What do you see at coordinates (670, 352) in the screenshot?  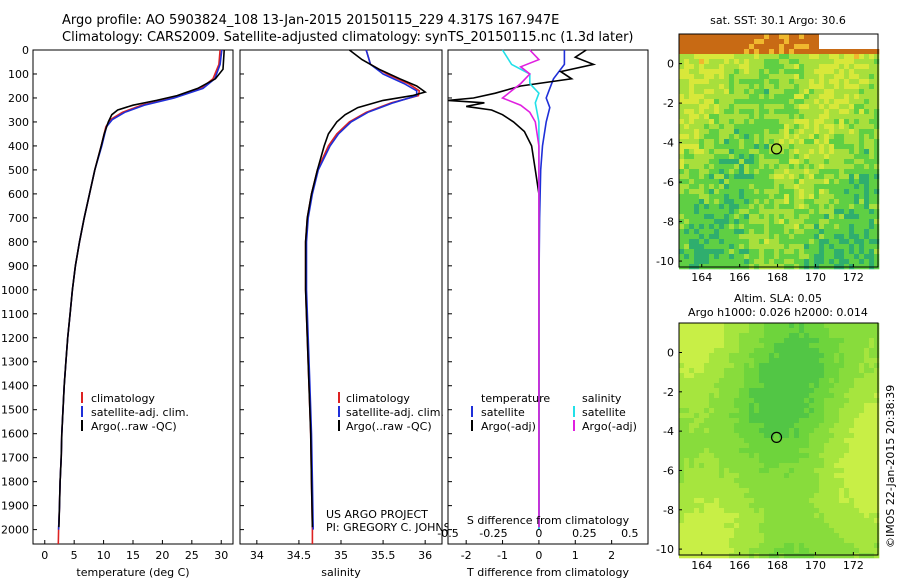 I see `map-y-tick-label: 0` at bounding box center [670, 352].